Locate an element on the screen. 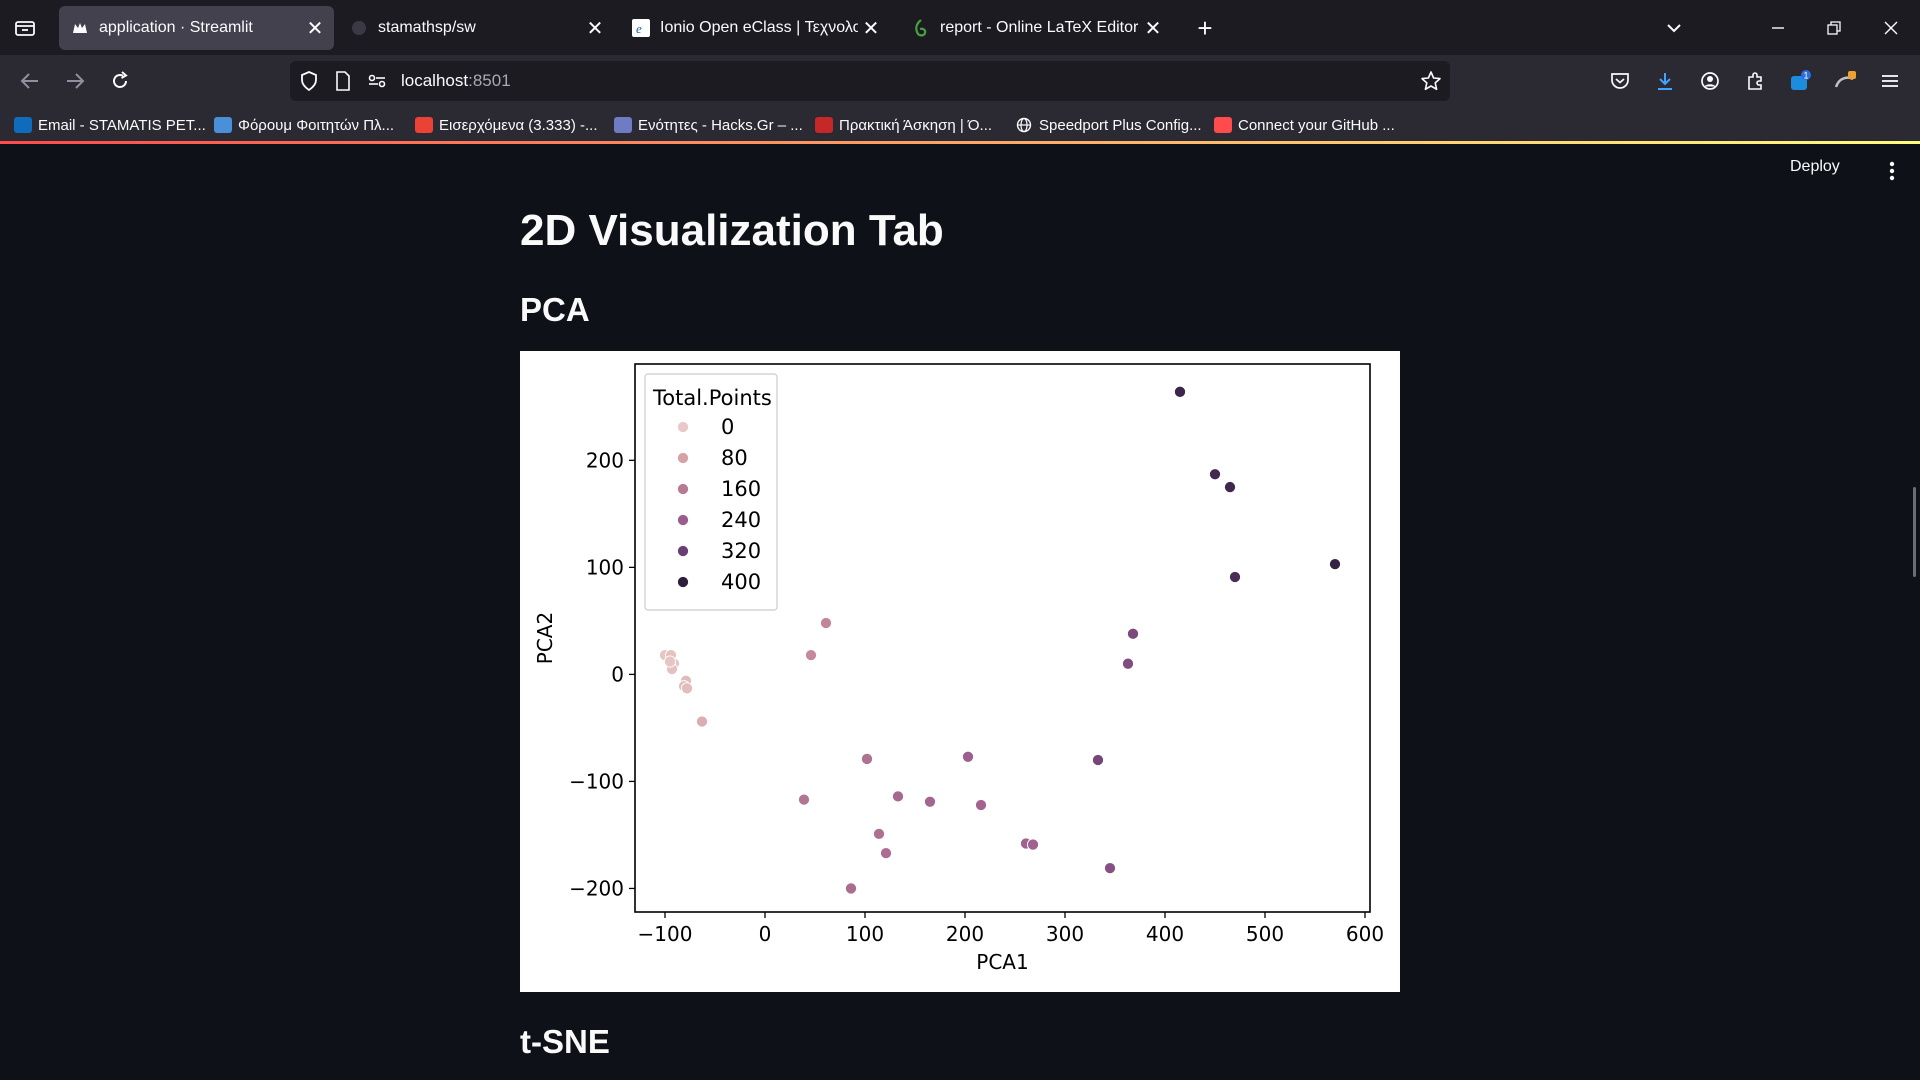 The height and width of the screenshot is (1080, 1920). x-tick-label: 300 is located at coordinates (1065, 934).